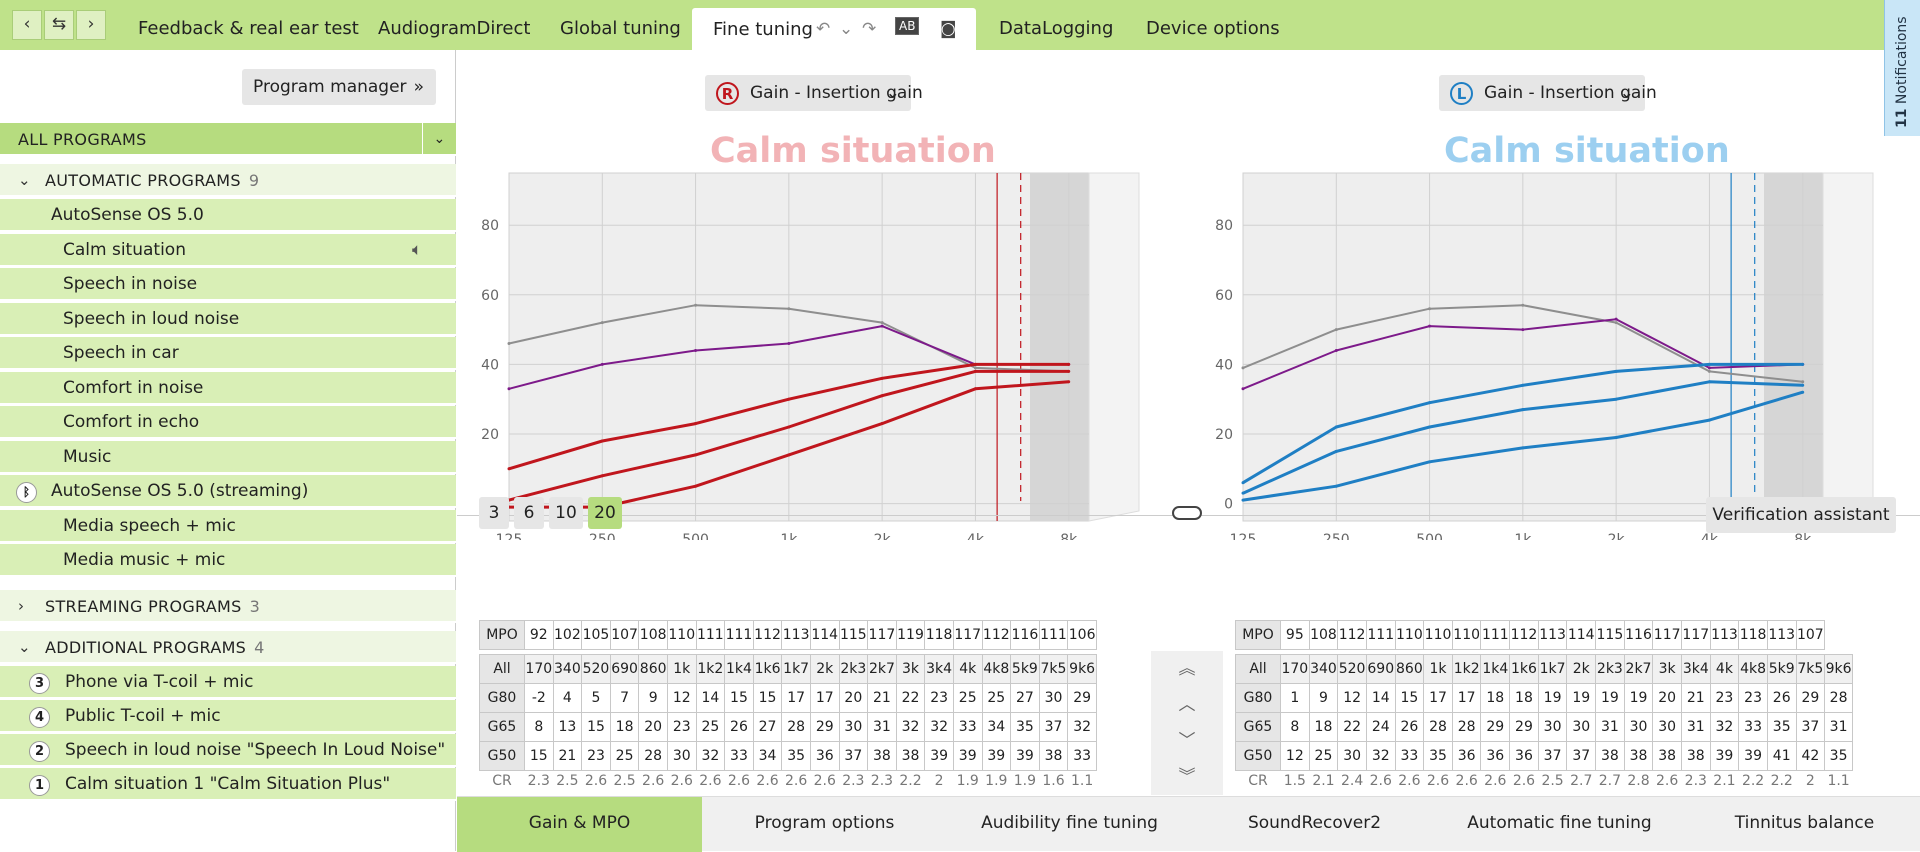 The height and width of the screenshot is (852, 1920). Describe the element at coordinates (502, 727) in the screenshot. I see `row-label: G65` at that location.